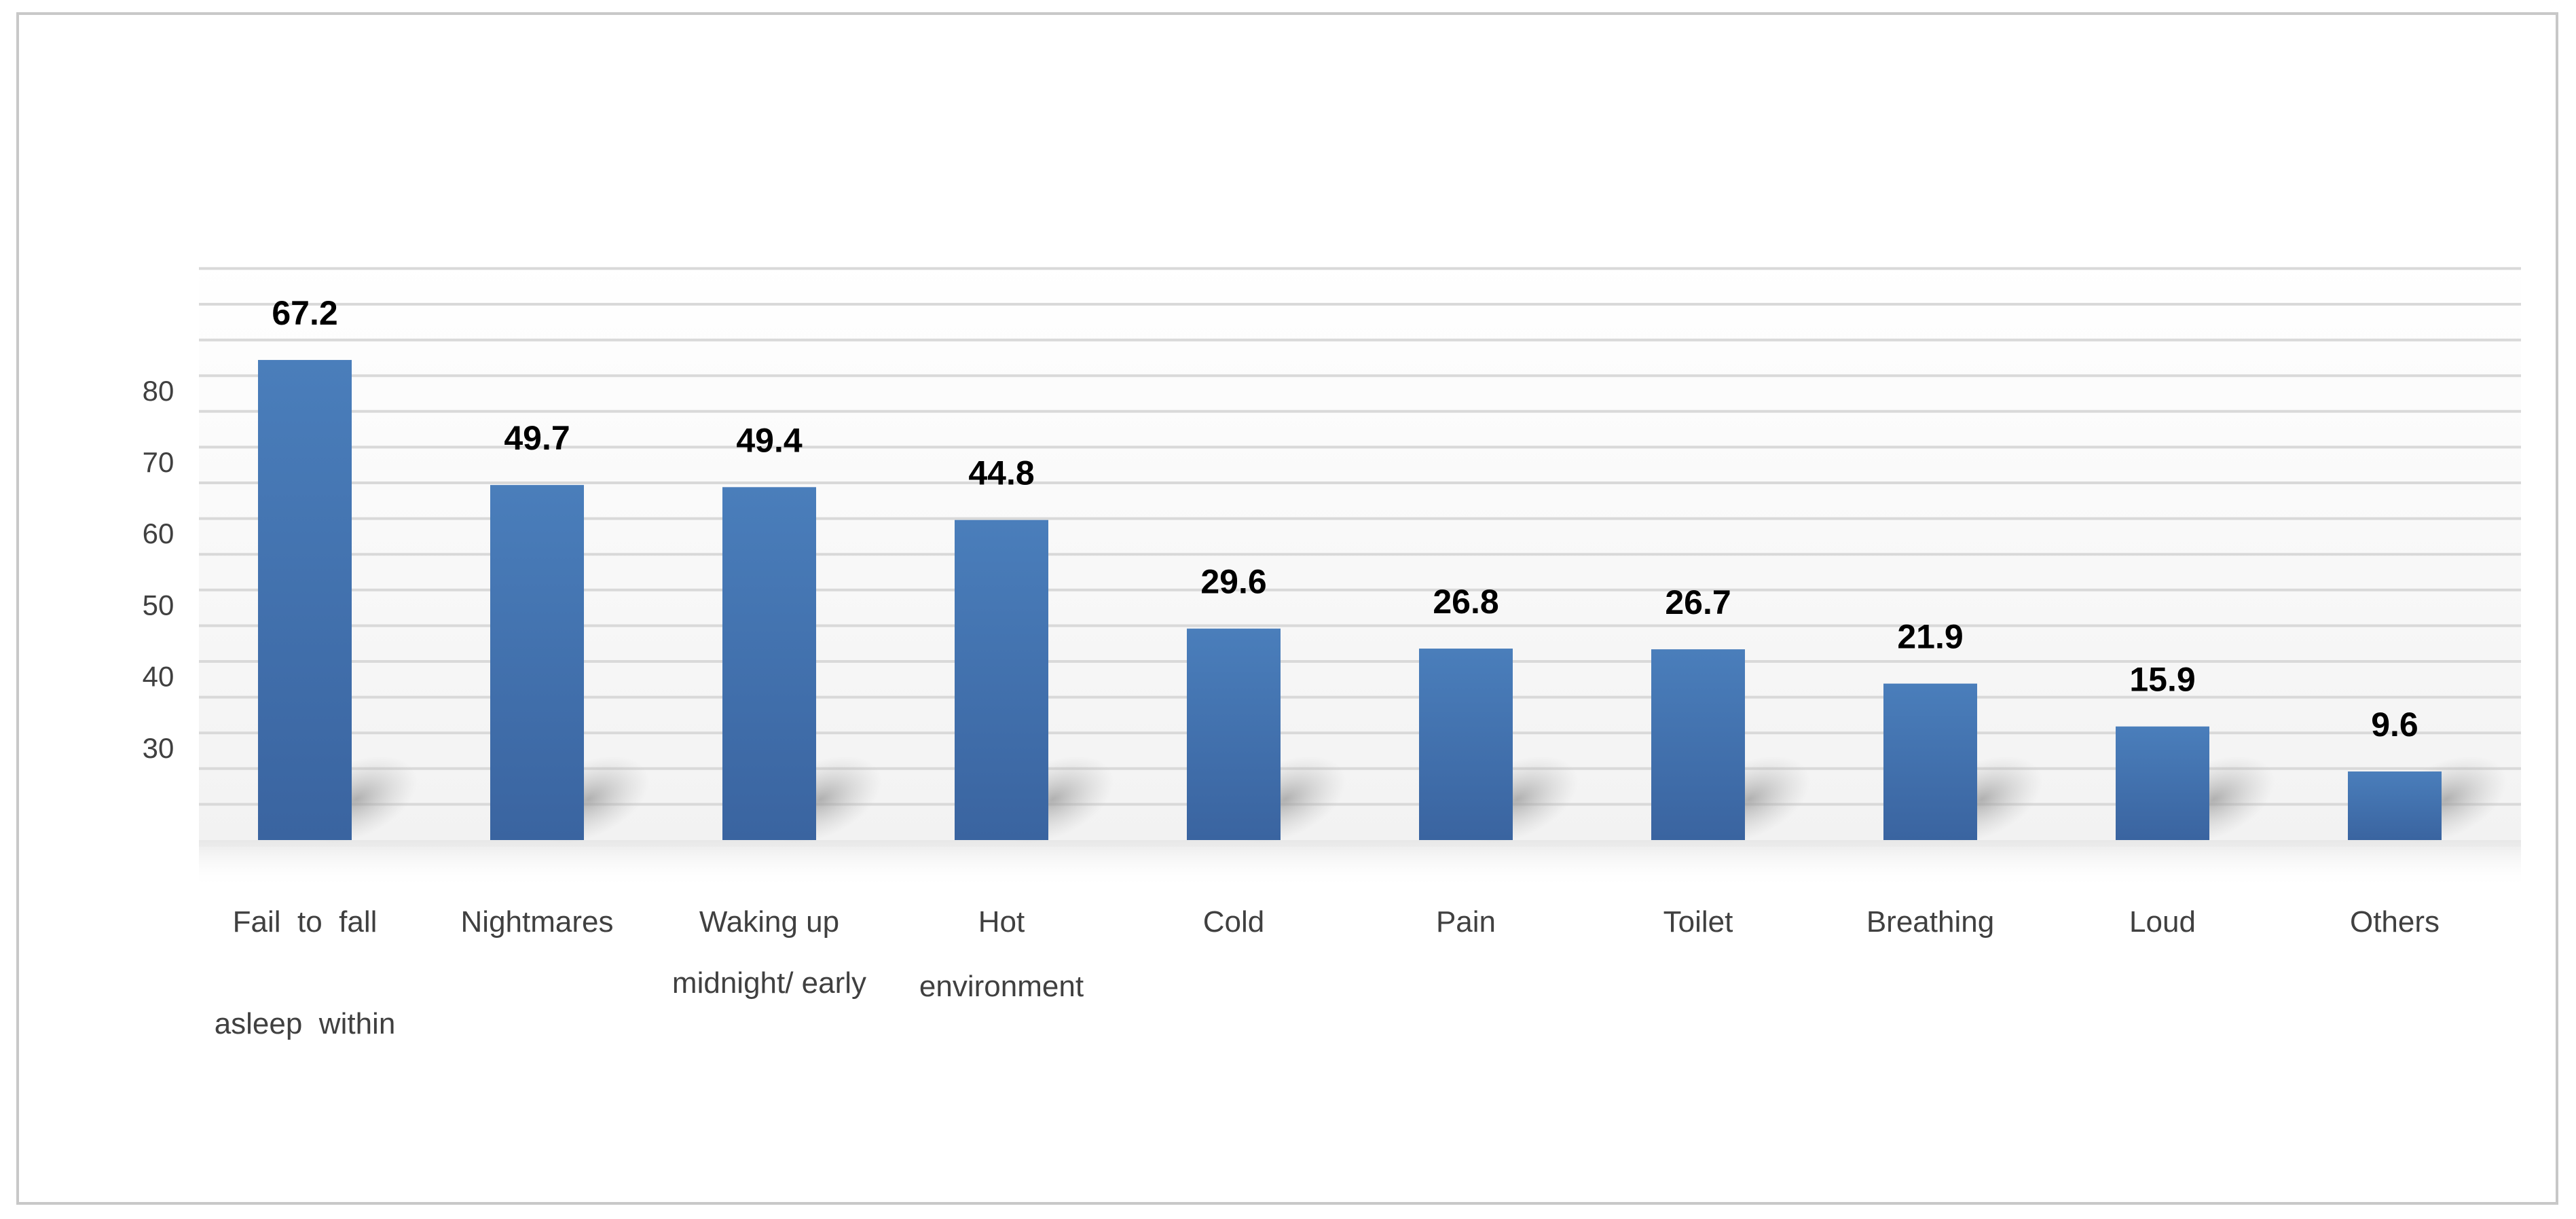 The image size is (2576, 1219). What do you see at coordinates (158, 748) in the screenshot?
I see `y-tick-label: 30` at bounding box center [158, 748].